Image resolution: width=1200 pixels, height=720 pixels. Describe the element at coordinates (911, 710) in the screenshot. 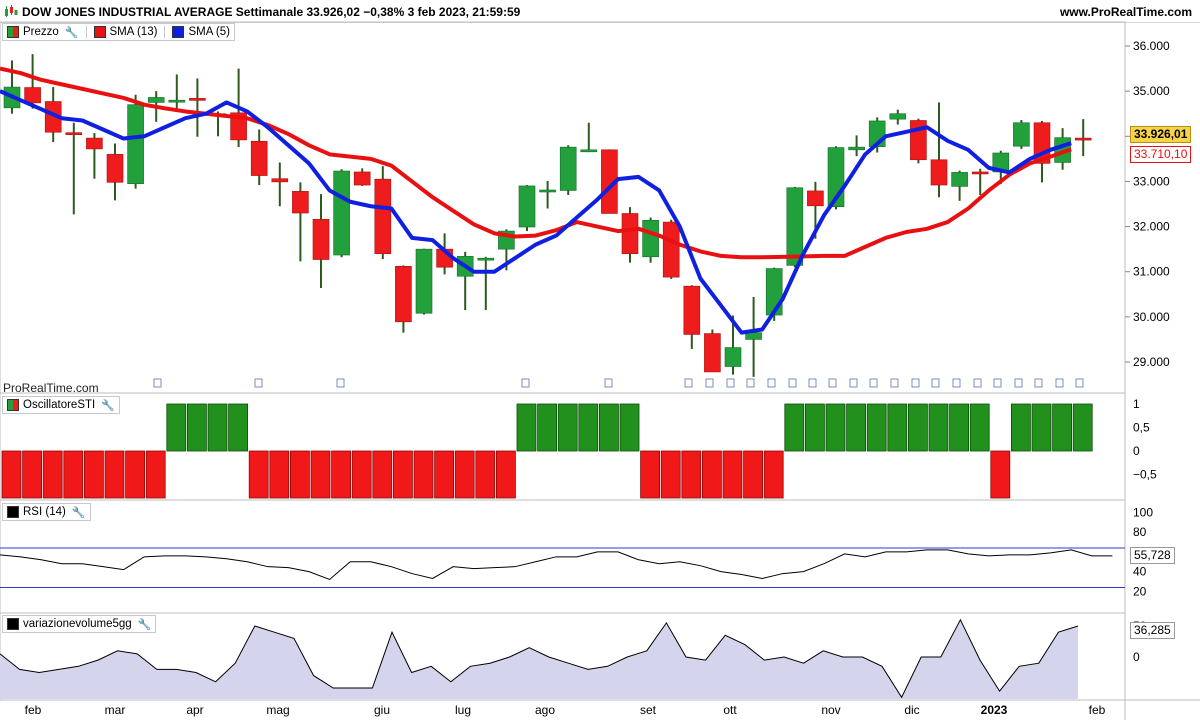

I see `xtick-label: dic` at that location.